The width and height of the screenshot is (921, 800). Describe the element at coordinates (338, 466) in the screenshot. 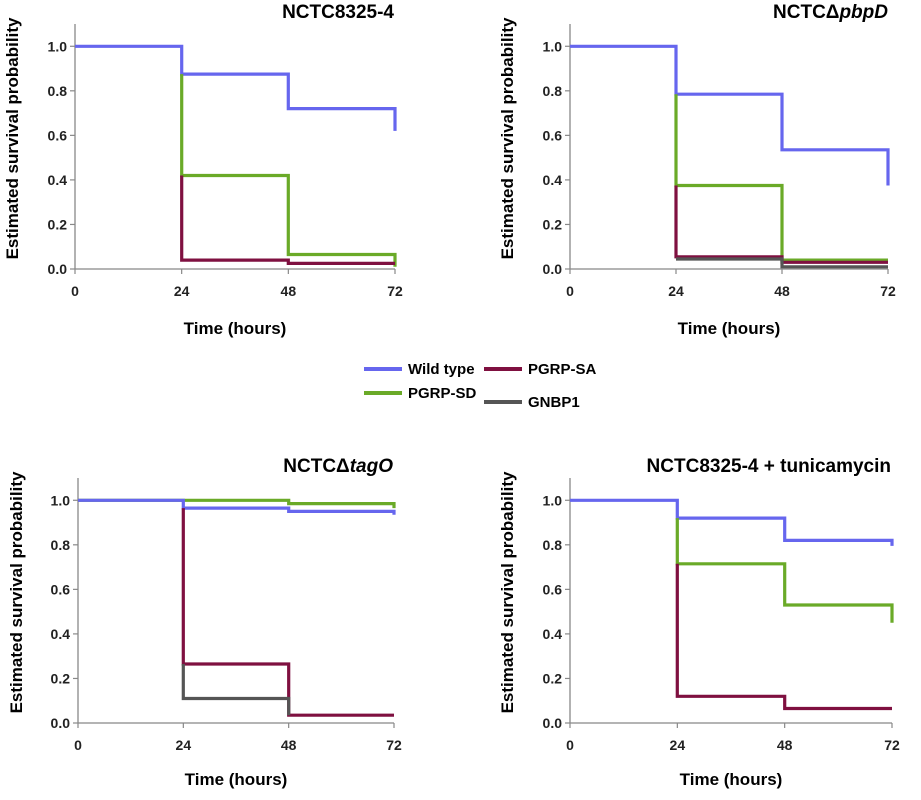

I see `panel-title: NCTCΔtagO` at that location.